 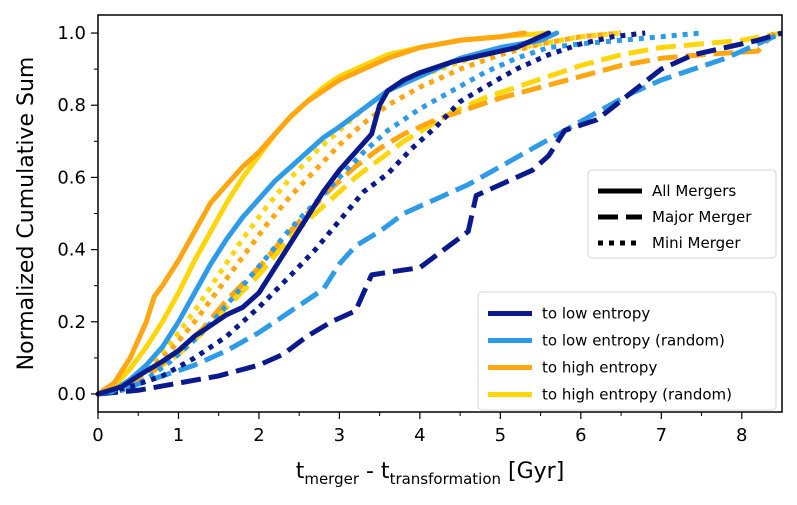 What do you see at coordinates (71, 105) in the screenshot?
I see `y-tick-label-0.8: 0.8` at bounding box center [71, 105].